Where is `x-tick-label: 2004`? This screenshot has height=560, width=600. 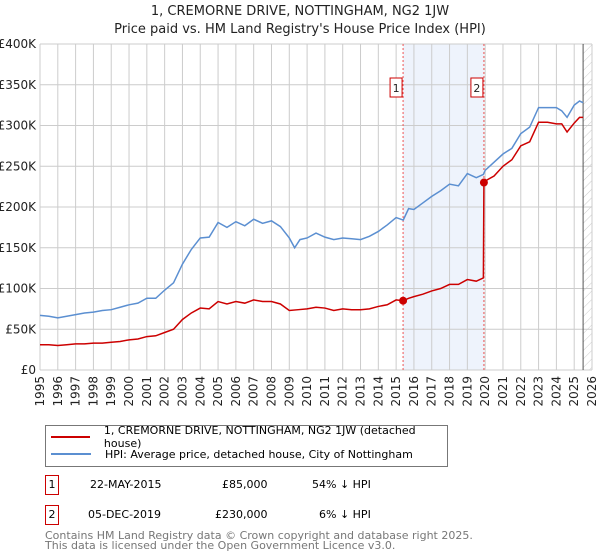
x-tick-label: 2004 is located at coordinates (200, 391).